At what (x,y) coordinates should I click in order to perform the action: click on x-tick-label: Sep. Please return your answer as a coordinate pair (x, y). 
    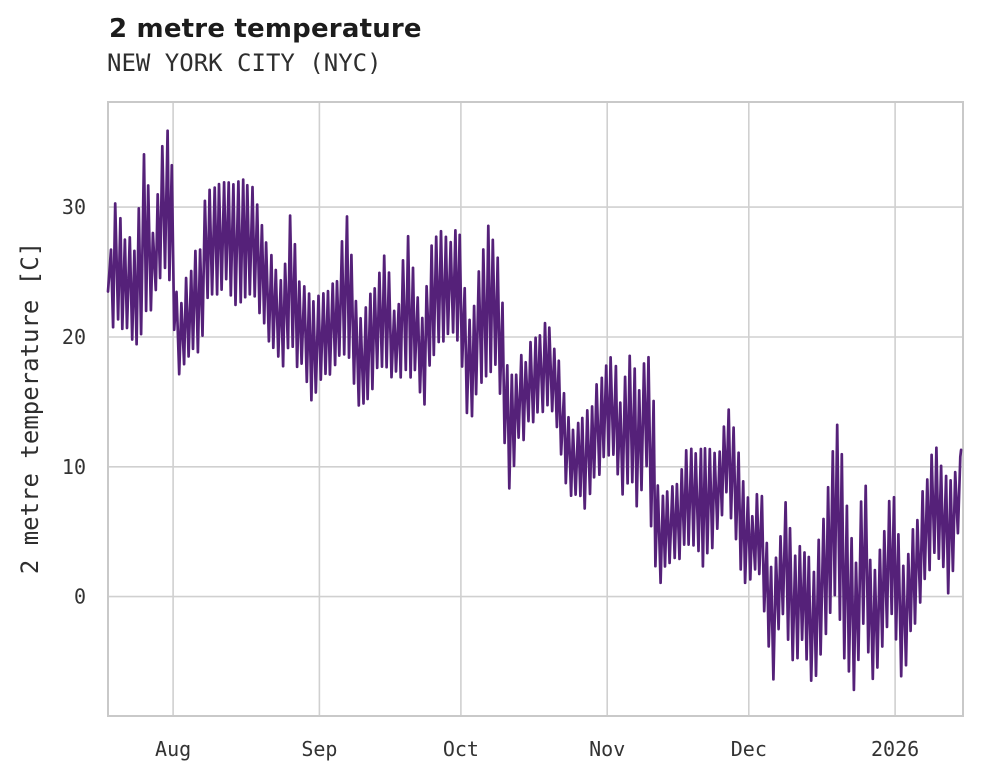
    Looking at the image, I should click on (319, 749).